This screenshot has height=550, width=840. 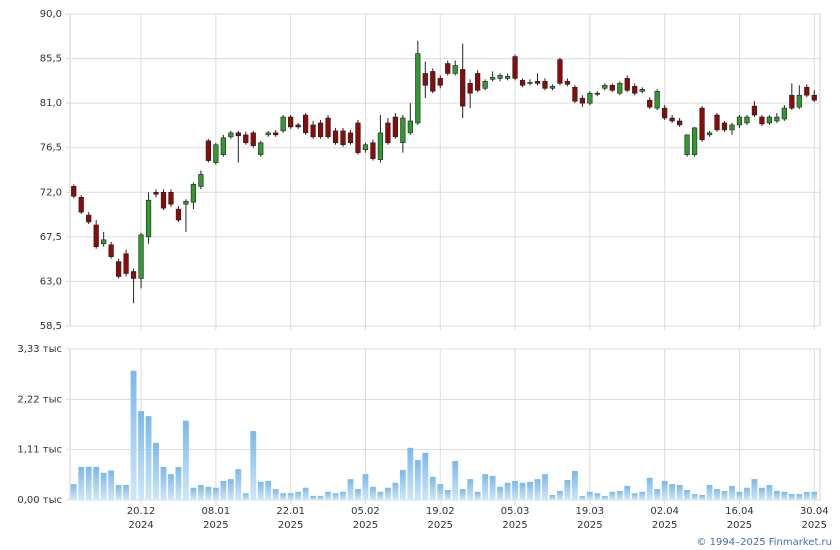 I want to click on x-tick-label: 20.12 2024, so click(x=141, y=518).